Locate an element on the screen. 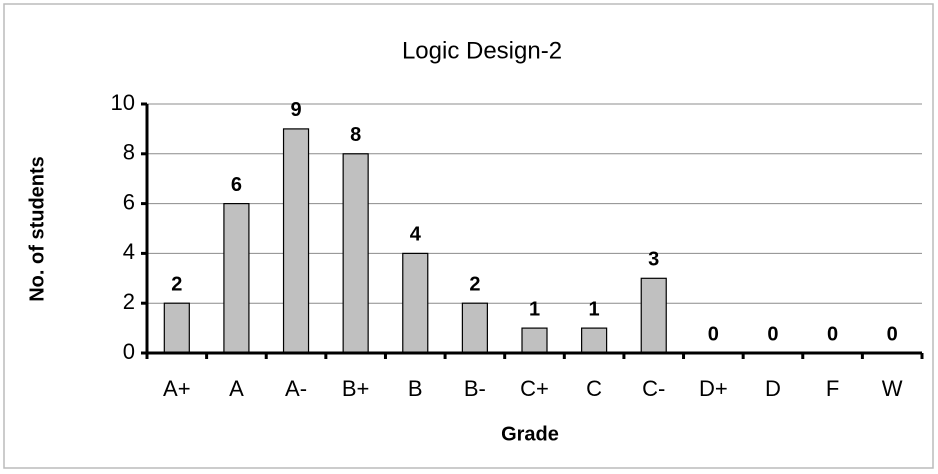  chart-title: Logic Design-2 is located at coordinates (482, 50).